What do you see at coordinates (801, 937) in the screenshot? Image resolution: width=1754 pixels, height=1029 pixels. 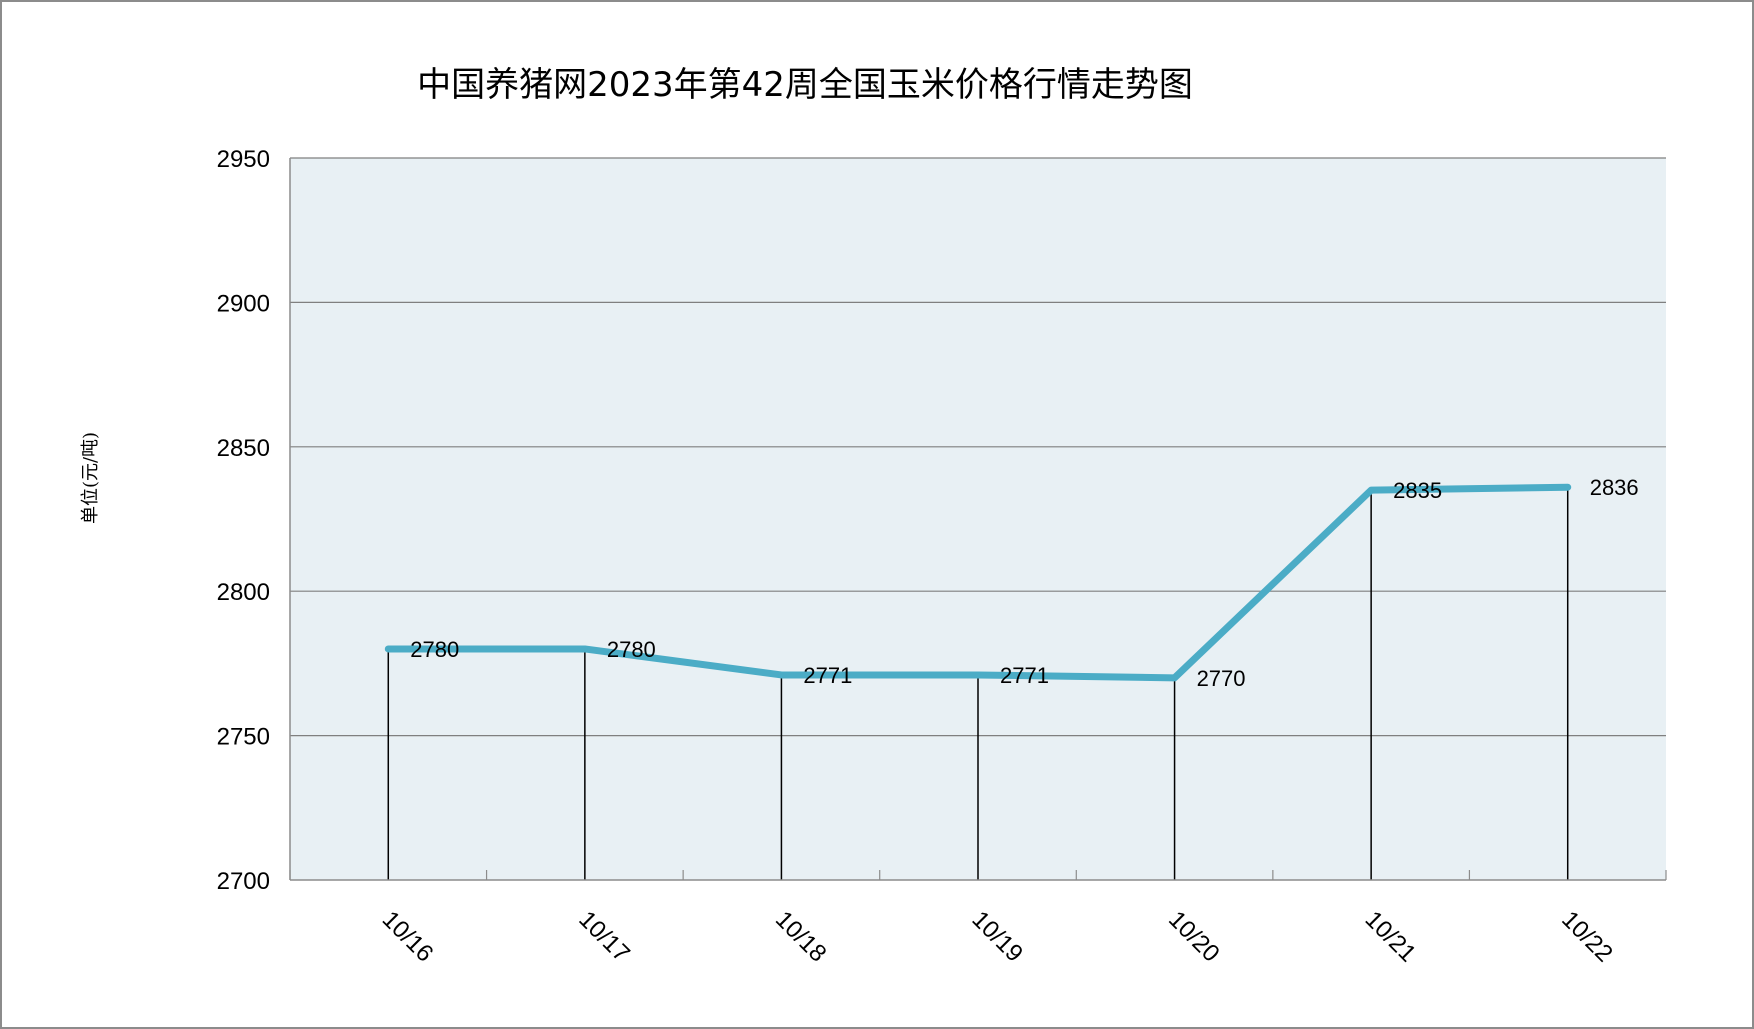 I see `x-tick-label: 10/18` at bounding box center [801, 937].